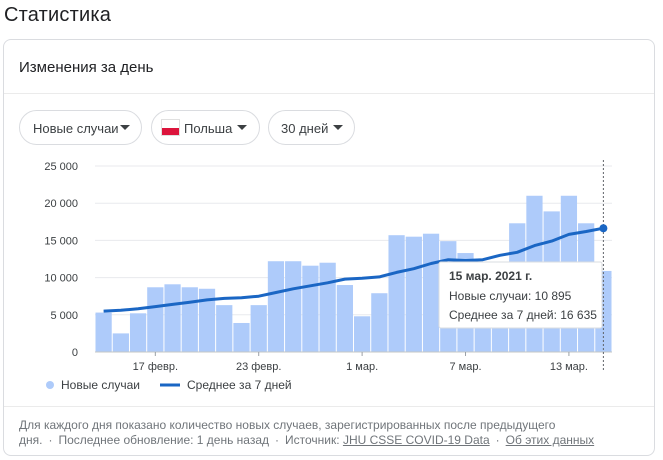  What do you see at coordinates (100, 385) in the screenshot?
I see `legend-label-new-cases: Новые случаи` at bounding box center [100, 385].